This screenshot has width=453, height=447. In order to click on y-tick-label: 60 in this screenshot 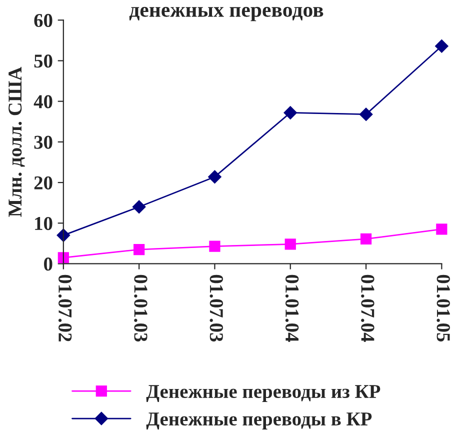, I will do `click(43, 21)`.